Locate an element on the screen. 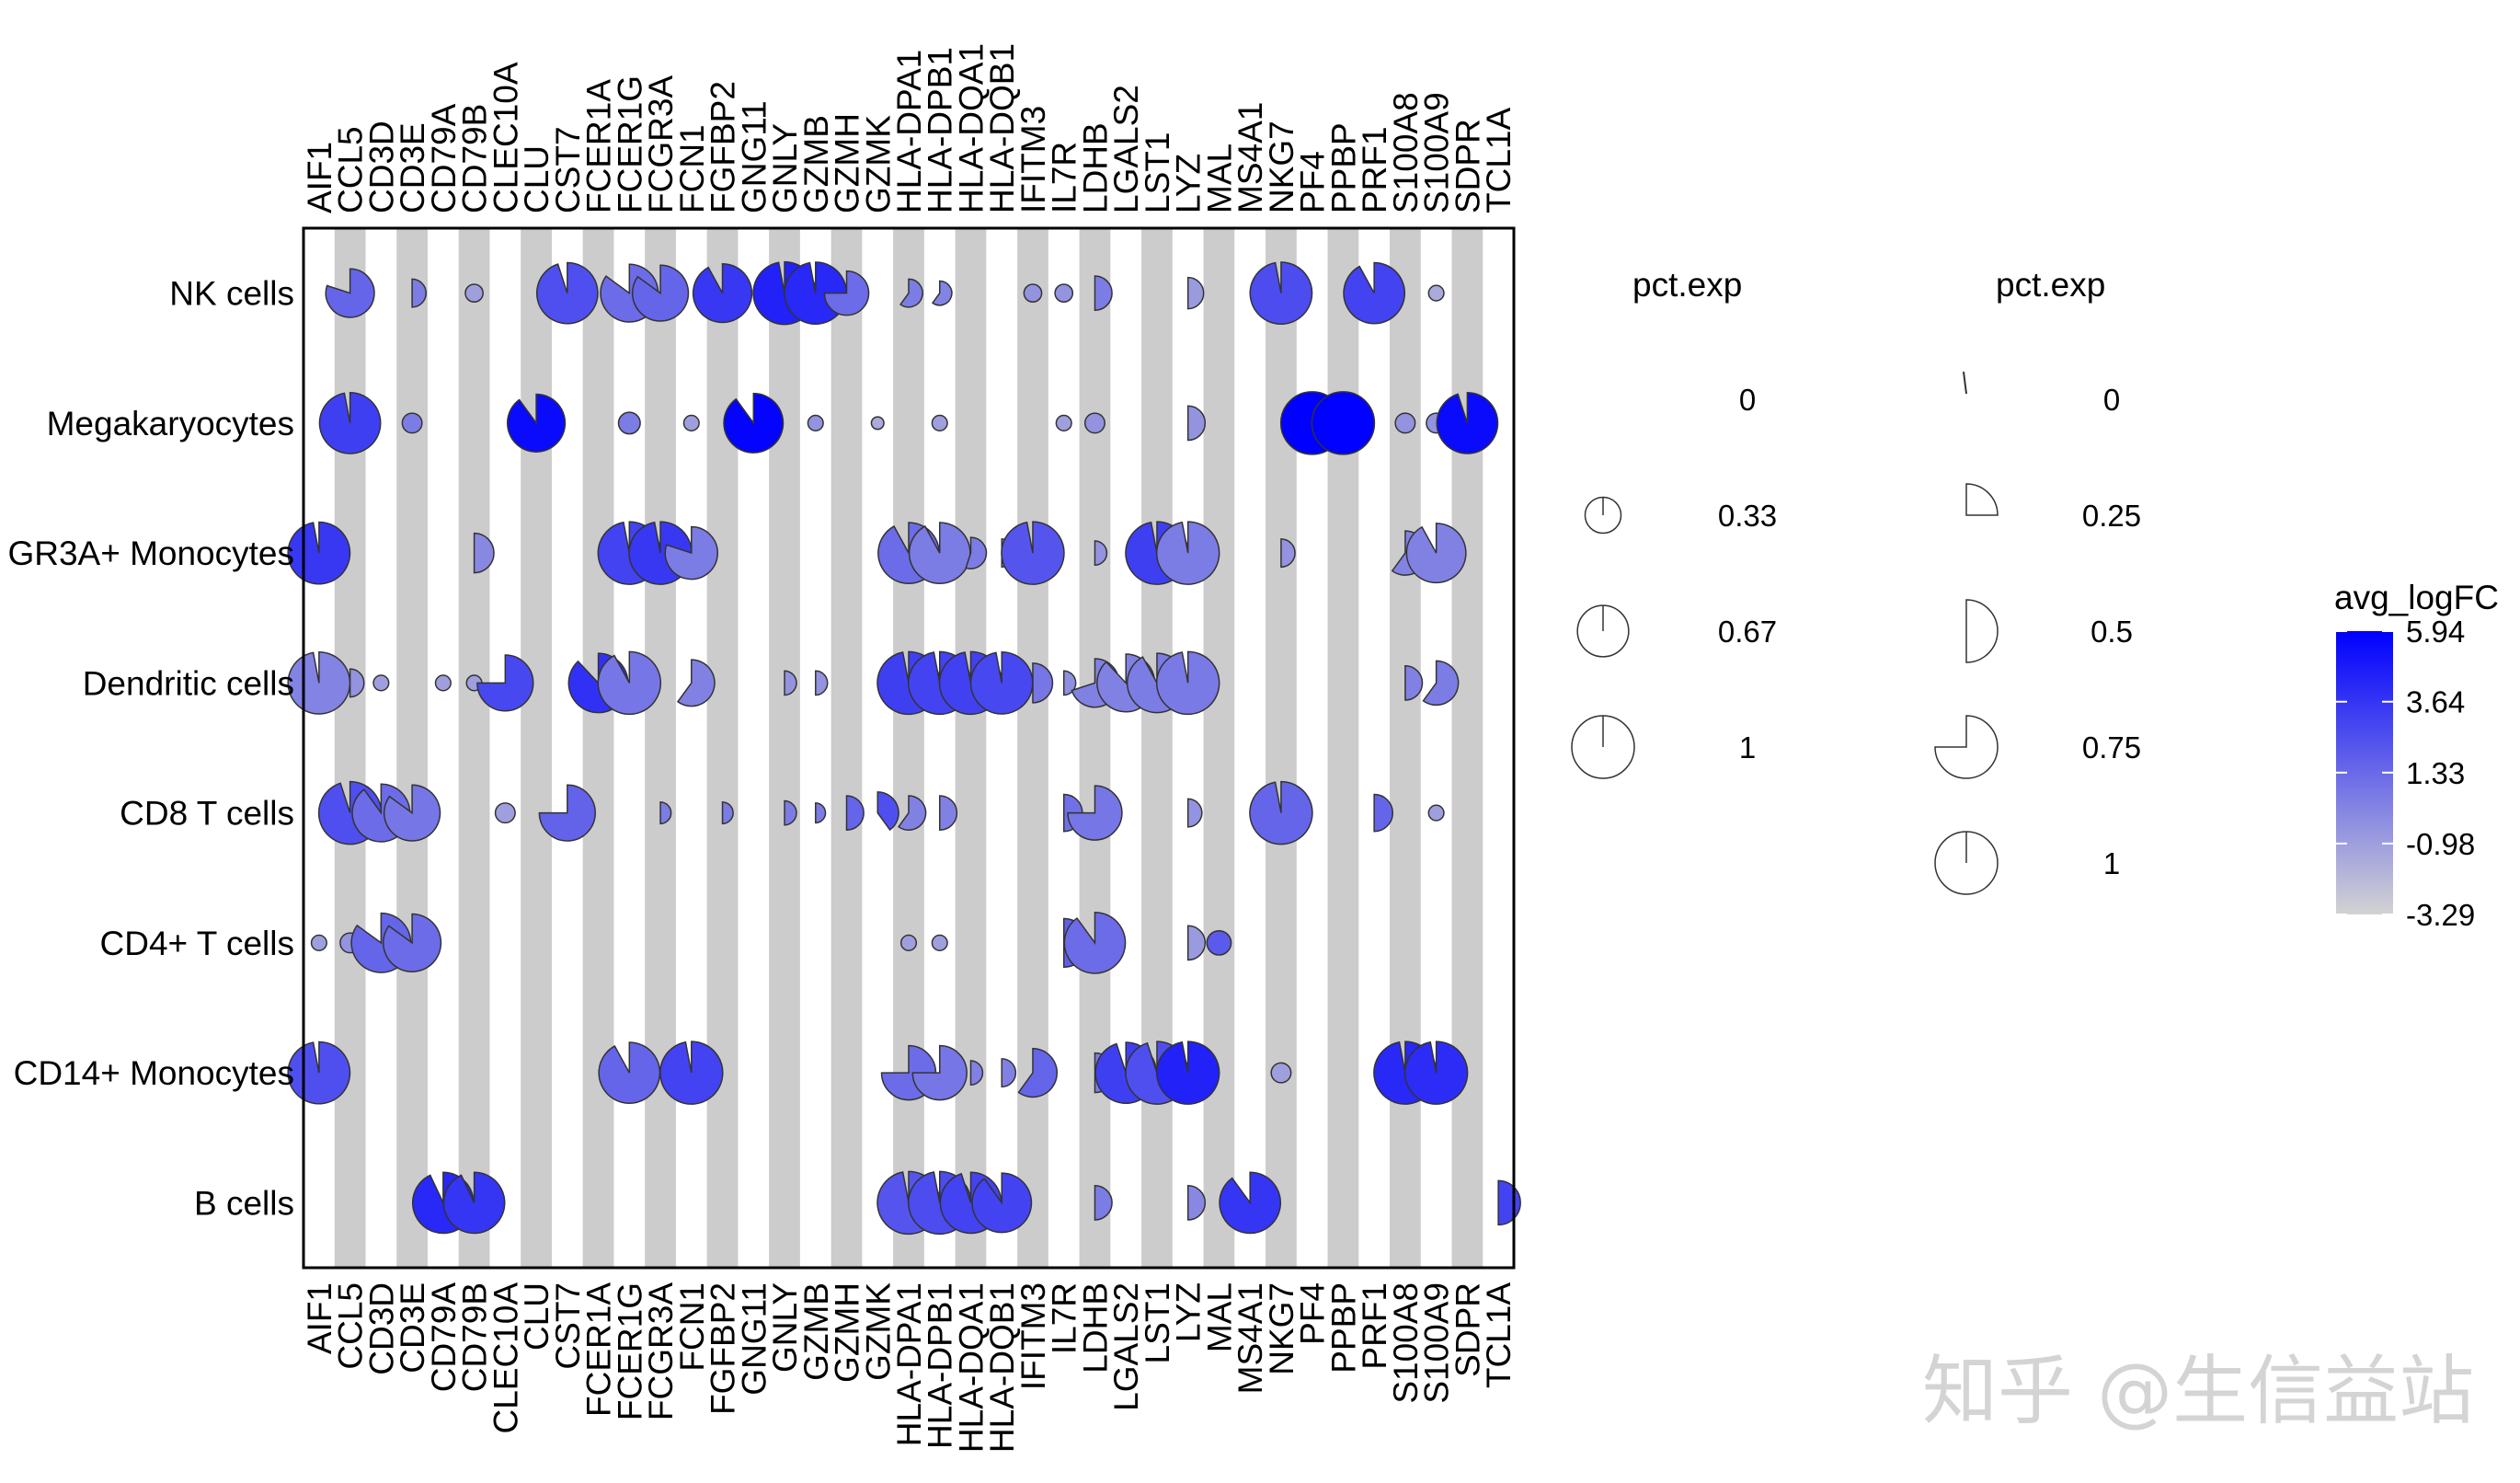 Image resolution: width=2520 pixels, height=1483 pixels. gene-label-top: IFITM3 is located at coordinates (1033, 159).